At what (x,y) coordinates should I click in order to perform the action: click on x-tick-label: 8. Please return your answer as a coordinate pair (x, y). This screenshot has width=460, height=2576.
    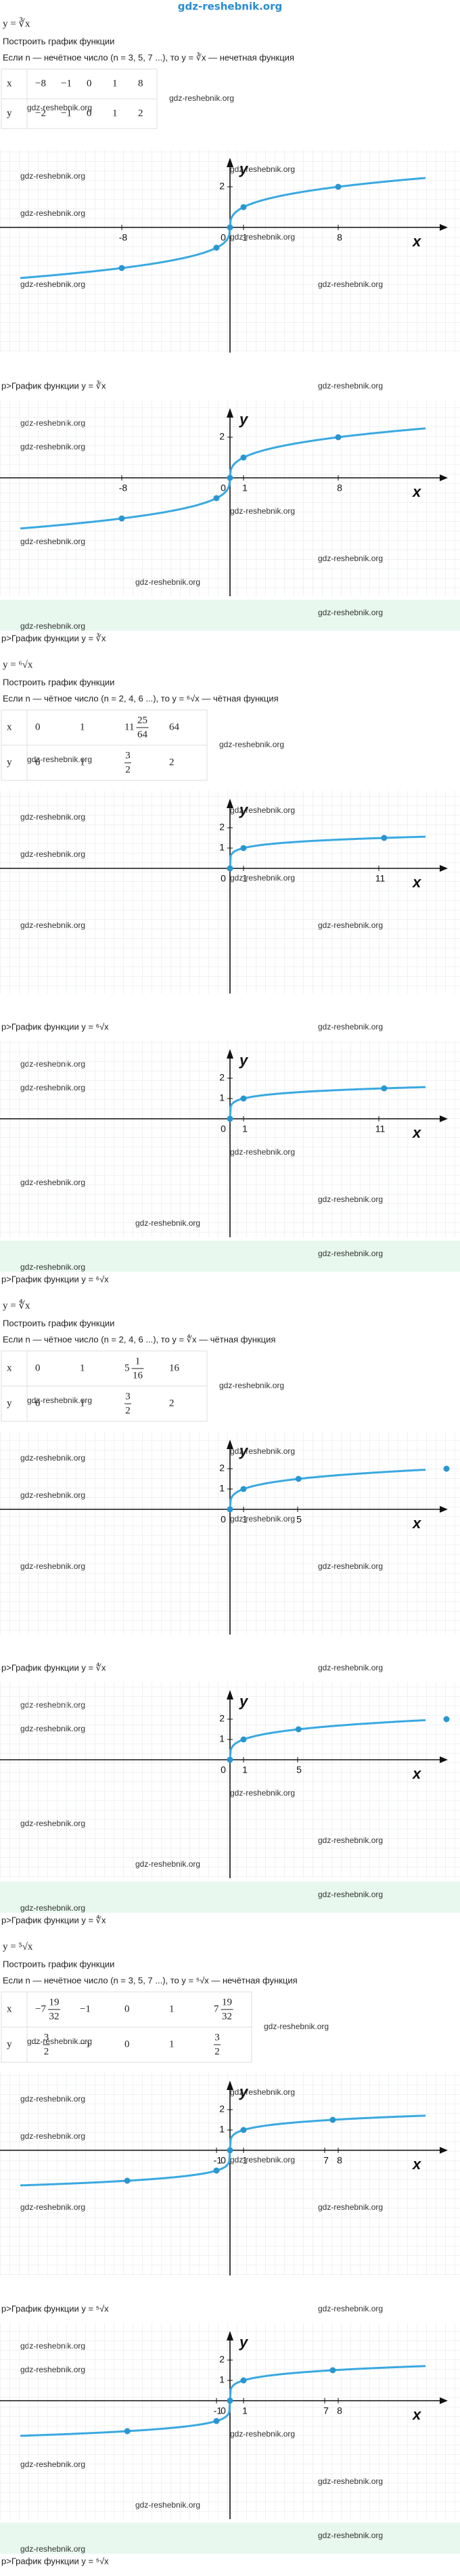
    Looking at the image, I should click on (339, 488).